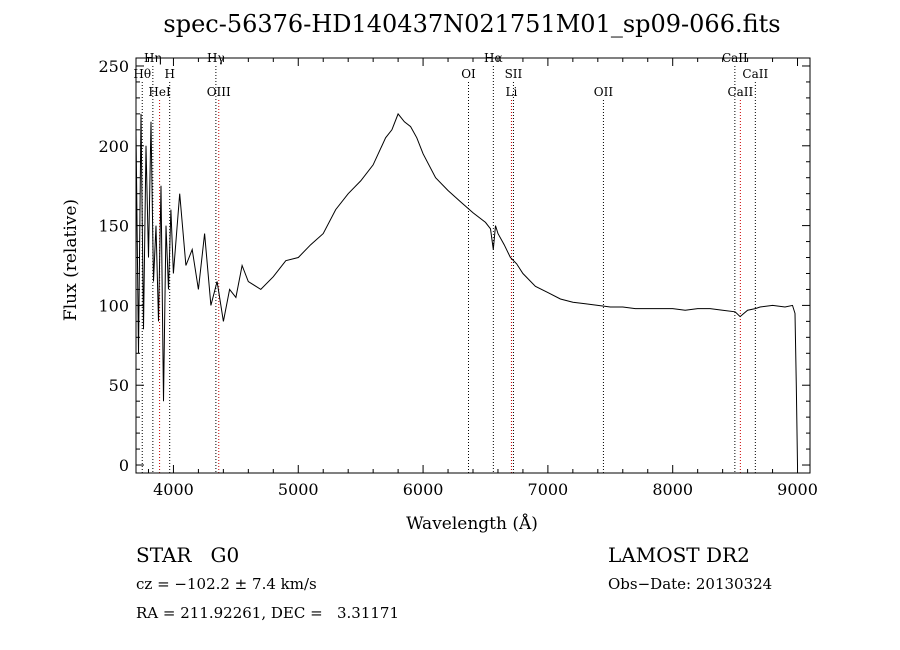  I want to click on y-tick-label: 50, so click(119, 385).